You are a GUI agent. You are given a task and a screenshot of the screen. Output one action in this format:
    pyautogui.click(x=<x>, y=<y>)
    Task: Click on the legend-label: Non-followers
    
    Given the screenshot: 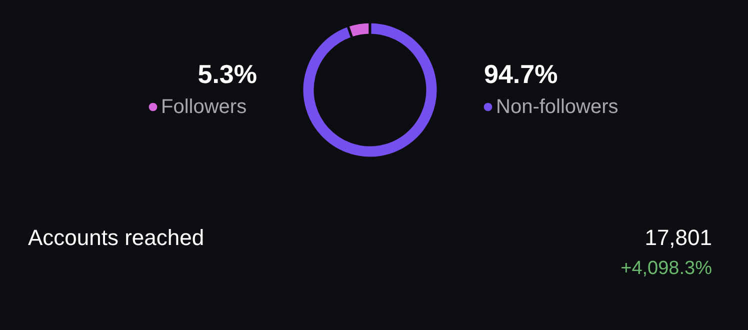 What is the action you would take?
    pyautogui.click(x=557, y=107)
    